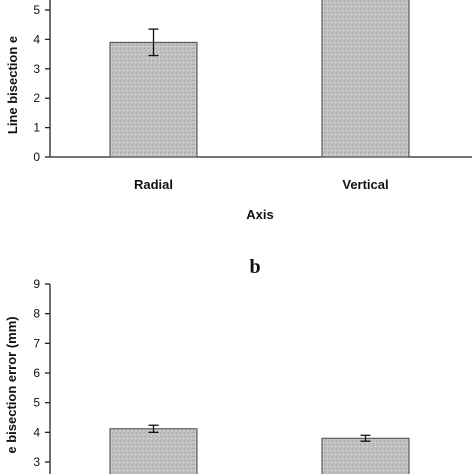 The height and width of the screenshot is (474, 474). Describe the element at coordinates (36, 10) in the screenshot. I see `chart-a-ytick-label: 5` at that location.